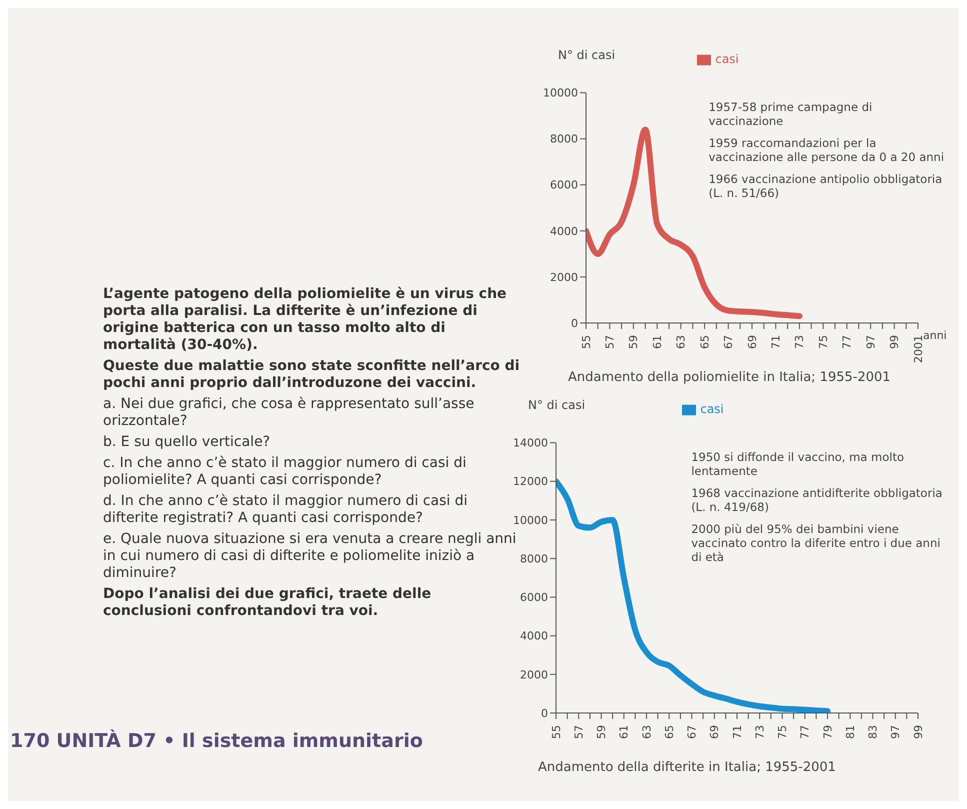 This screenshot has height=809, width=967. Describe the element at coordinates (285, 509) in the screenshot. I see `text: d. In che anno c’è stato il maggior numero di casi di difterite registrati? A quanti casi corrisponde?` at that location.